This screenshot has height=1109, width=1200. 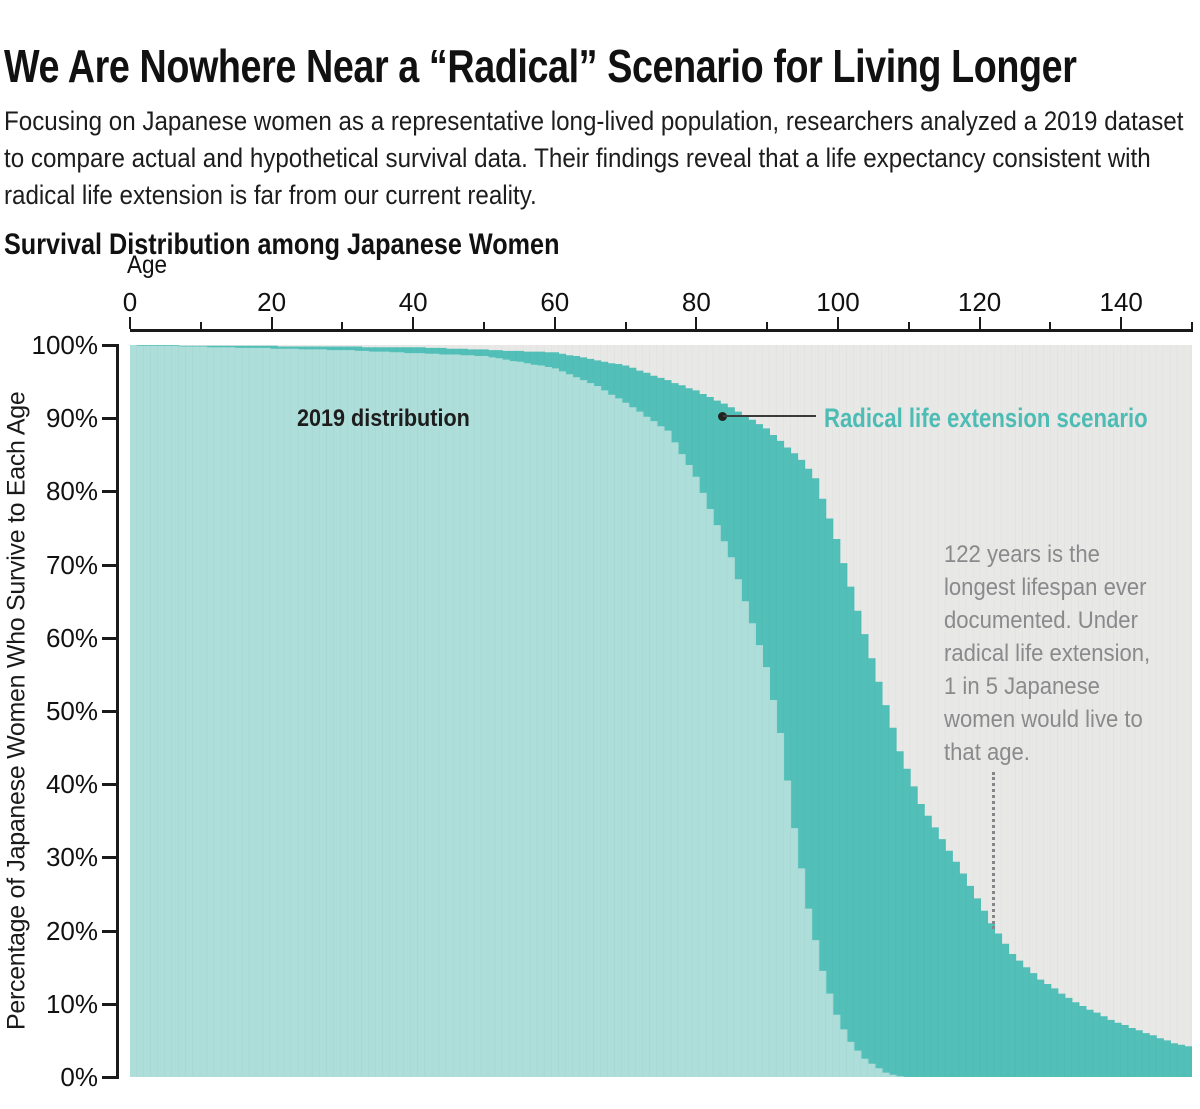 I want to click on x-tick-label: 100, so click(x=838, y=302).